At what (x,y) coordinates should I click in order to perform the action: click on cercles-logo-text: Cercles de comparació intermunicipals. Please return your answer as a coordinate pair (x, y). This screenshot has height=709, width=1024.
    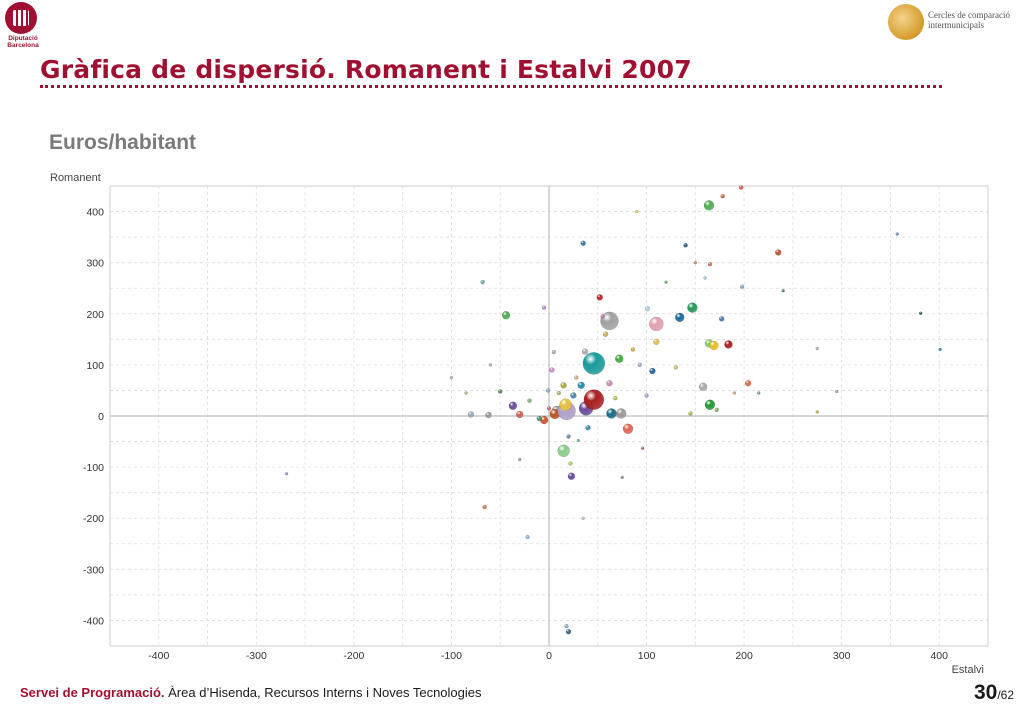
    Looking at the image, I should click on (969, 20).